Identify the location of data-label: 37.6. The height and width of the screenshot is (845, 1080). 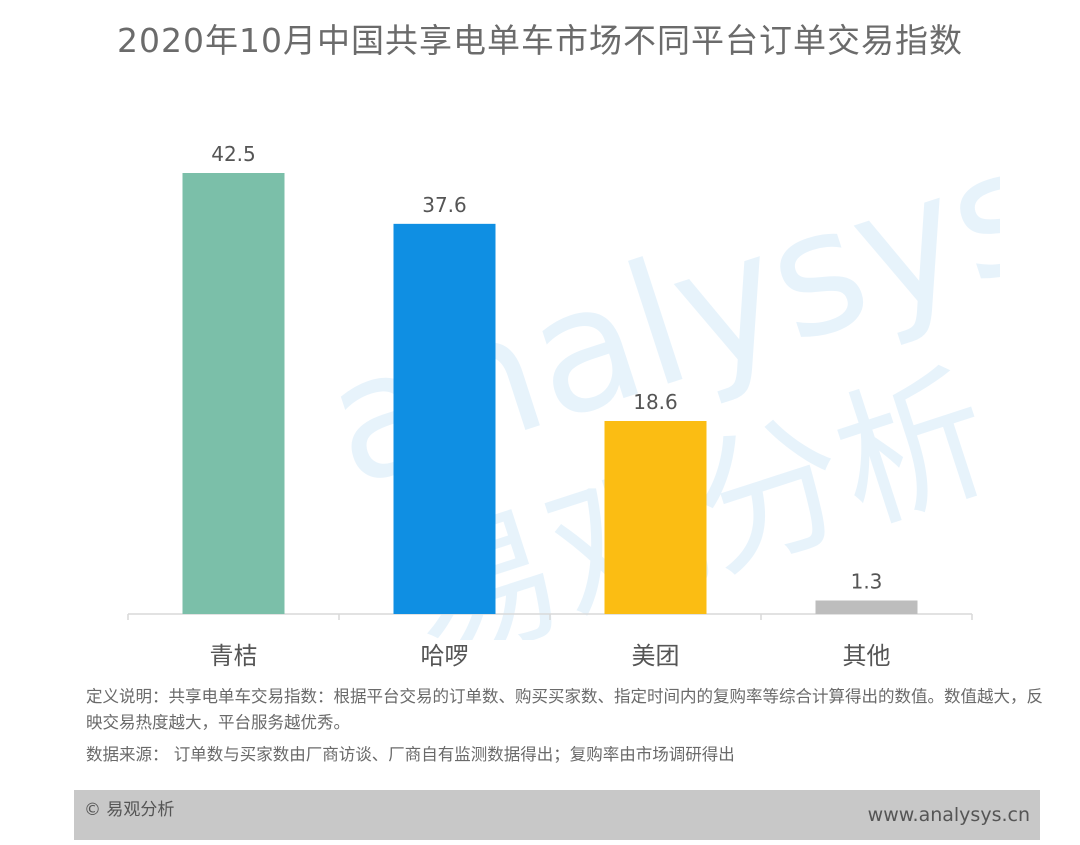
(444, 205).